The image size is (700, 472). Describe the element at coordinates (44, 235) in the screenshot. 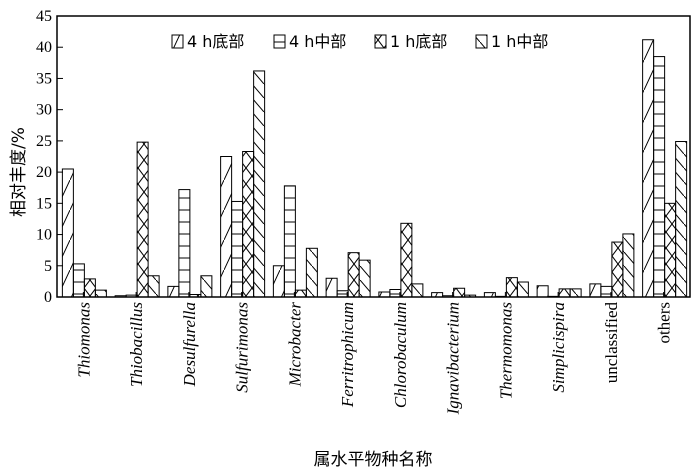

I see `y-tick-label: 10` at that location.